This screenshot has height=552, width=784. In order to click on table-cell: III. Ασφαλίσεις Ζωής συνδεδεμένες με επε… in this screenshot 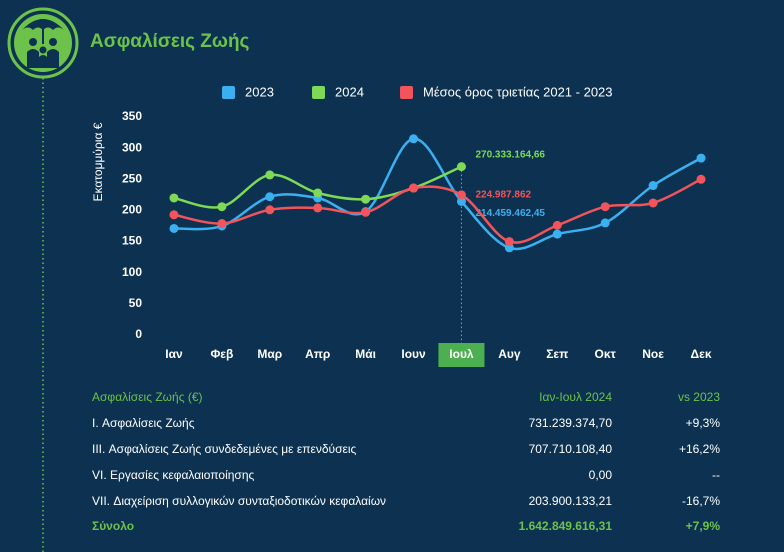, I will do `click(224, 449)`.